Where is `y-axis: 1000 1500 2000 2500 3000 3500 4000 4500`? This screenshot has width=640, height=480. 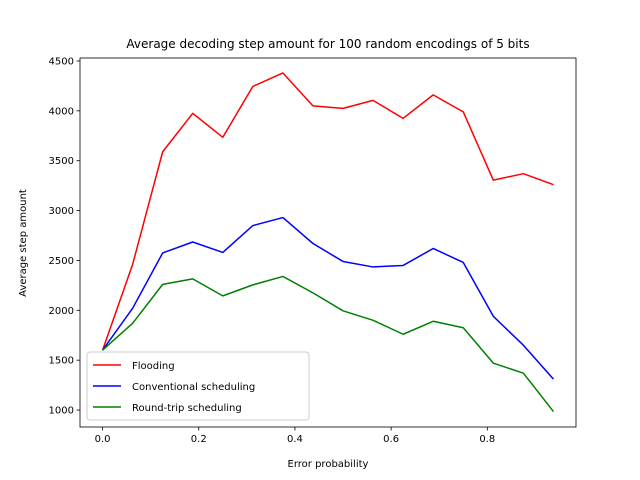 y-axis: 1000 1500 2000 2500 3000 3500 4000 4500 is located at coordinates (64, 236).